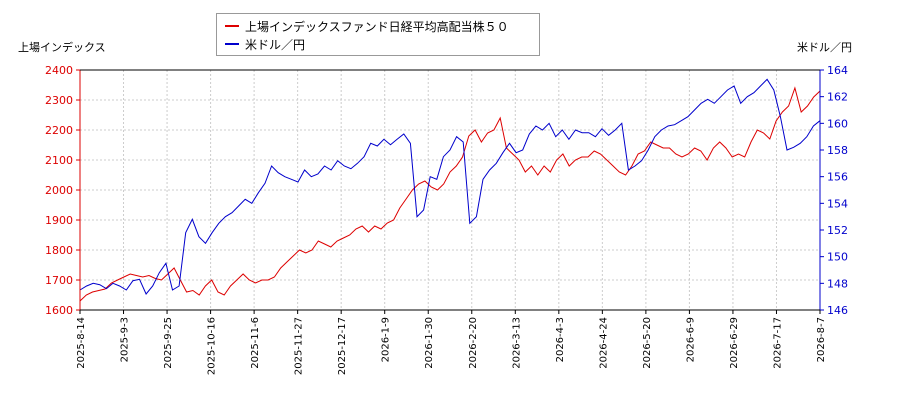 This screenshot has width=900, height=400. I want to click on left-tick-label: 2200, so click(59, 130).